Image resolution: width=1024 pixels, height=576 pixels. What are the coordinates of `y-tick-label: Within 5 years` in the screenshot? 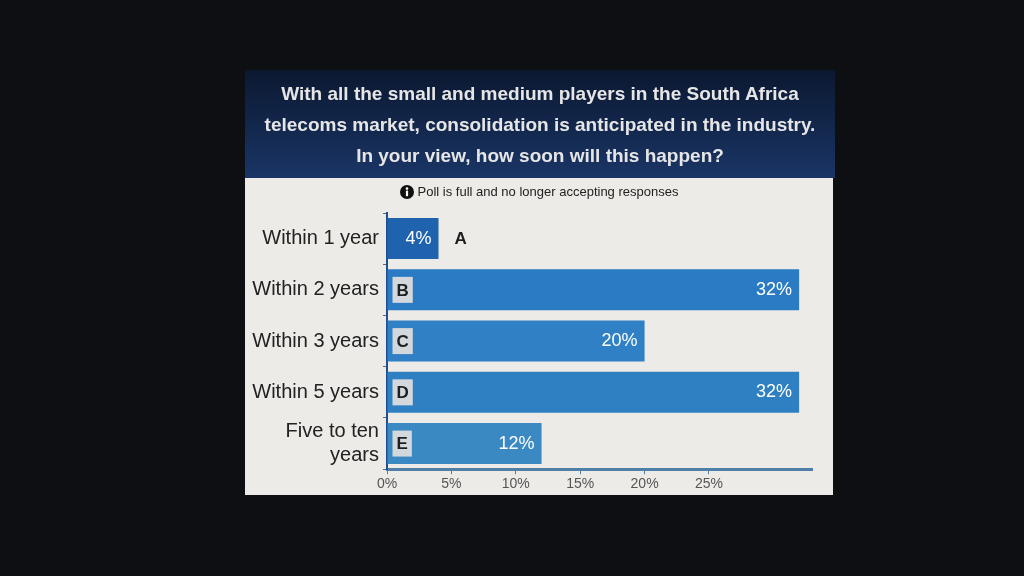 It's located at (315, 390).